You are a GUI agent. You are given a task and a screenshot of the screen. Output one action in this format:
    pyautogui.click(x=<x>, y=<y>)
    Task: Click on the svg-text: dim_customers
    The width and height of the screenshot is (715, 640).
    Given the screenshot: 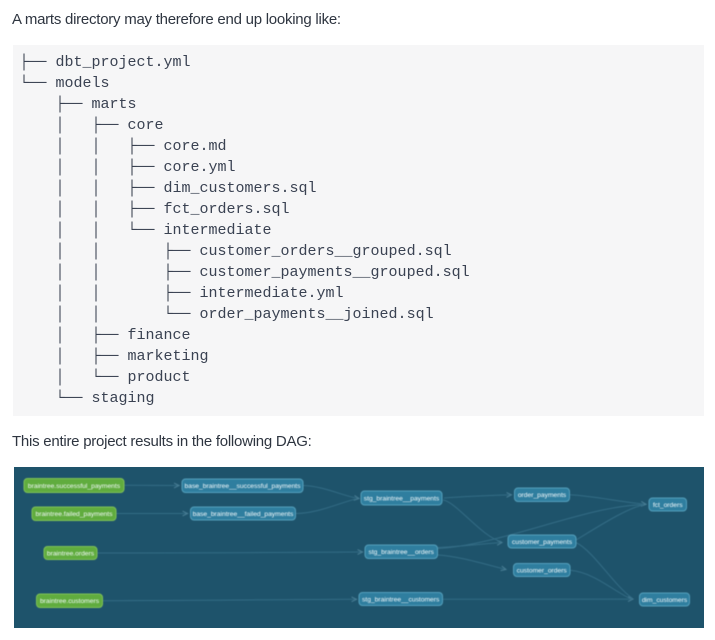 What is the action you would take?
    pyautogui.click(x=665, y=600)
    